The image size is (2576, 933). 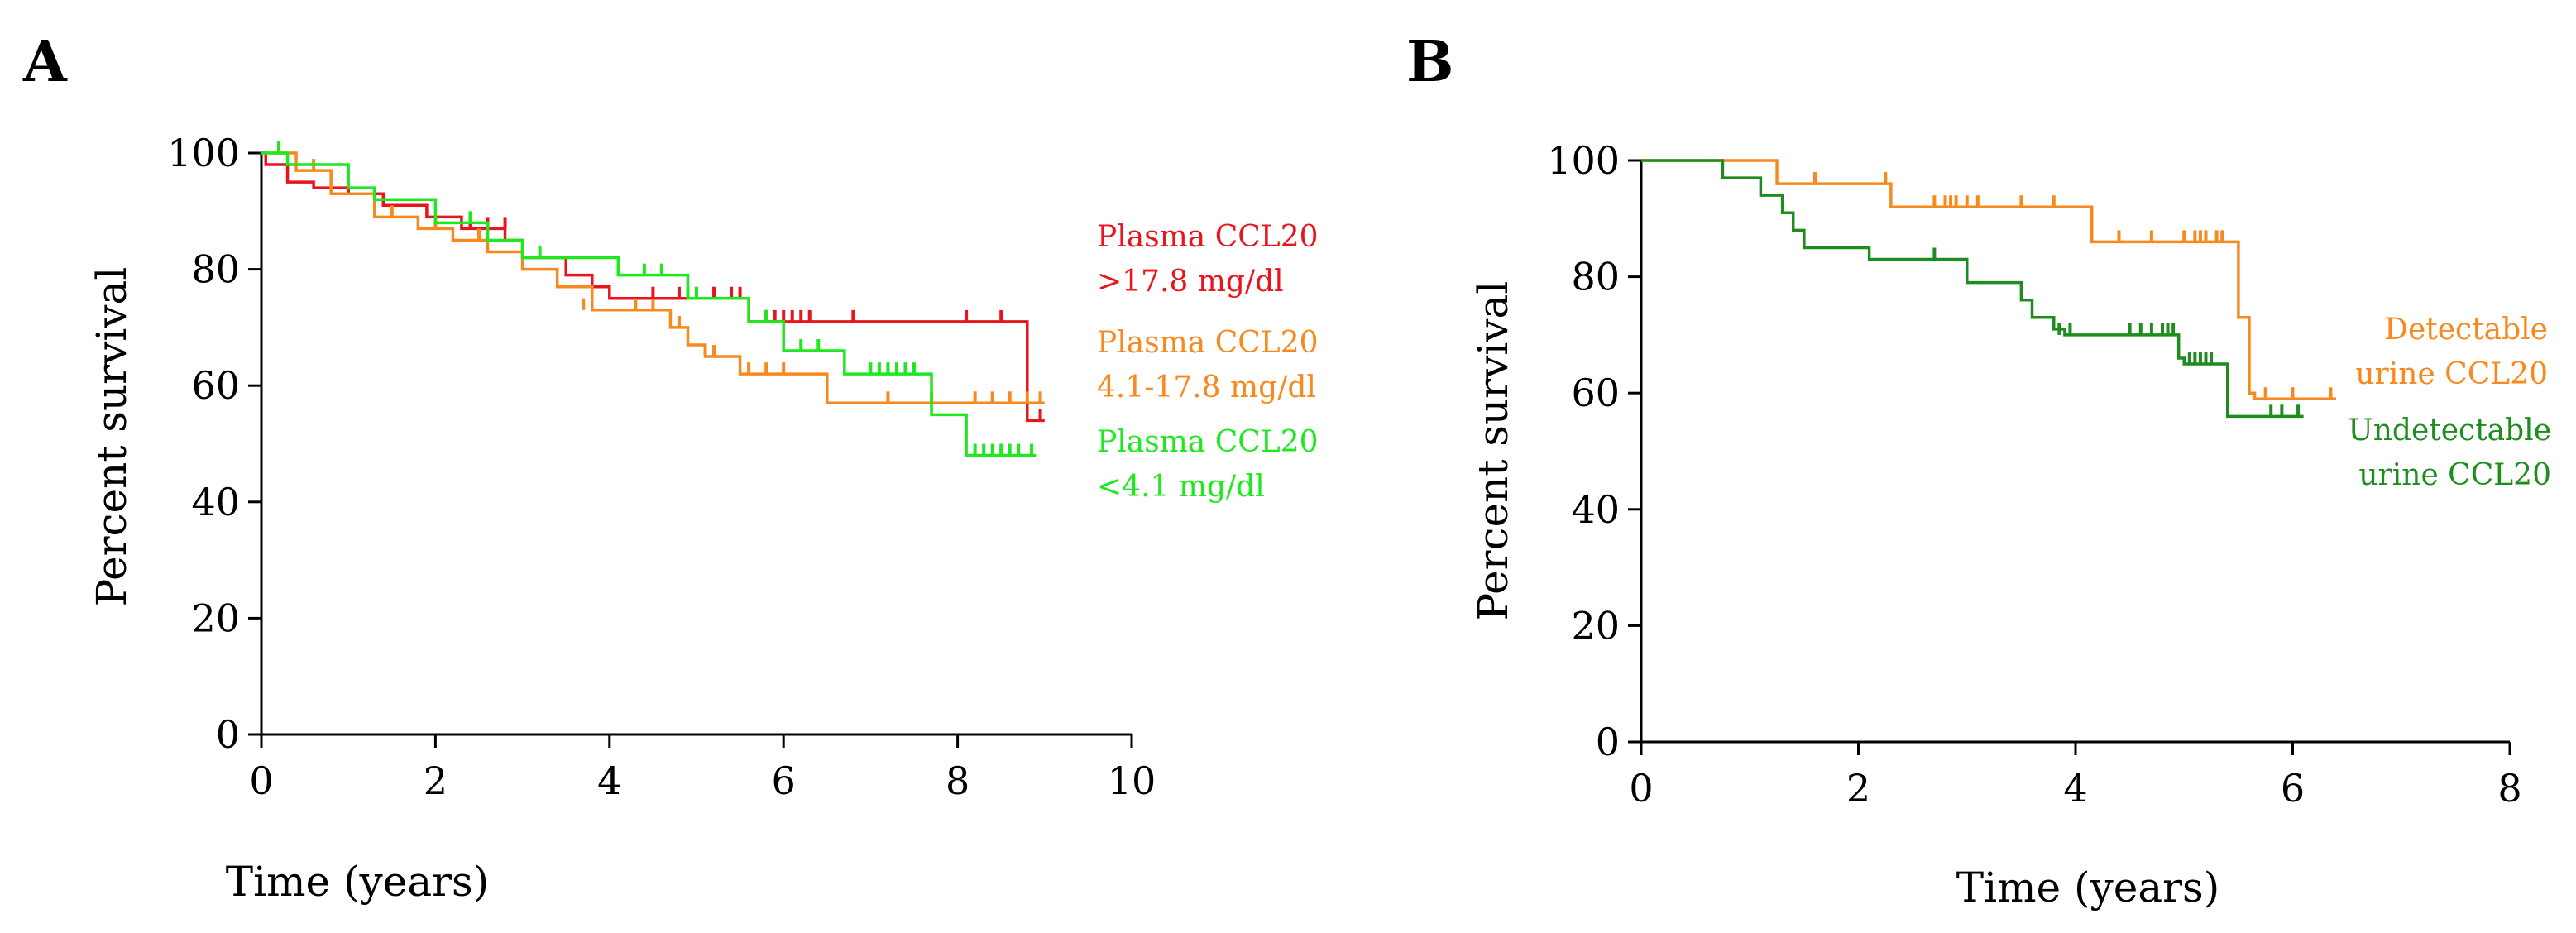 What do you see at coordinates (1595, 625) in the screenshot?
I see `panel-b-y-tick-label: 20` at bounding box center [1595, 625].